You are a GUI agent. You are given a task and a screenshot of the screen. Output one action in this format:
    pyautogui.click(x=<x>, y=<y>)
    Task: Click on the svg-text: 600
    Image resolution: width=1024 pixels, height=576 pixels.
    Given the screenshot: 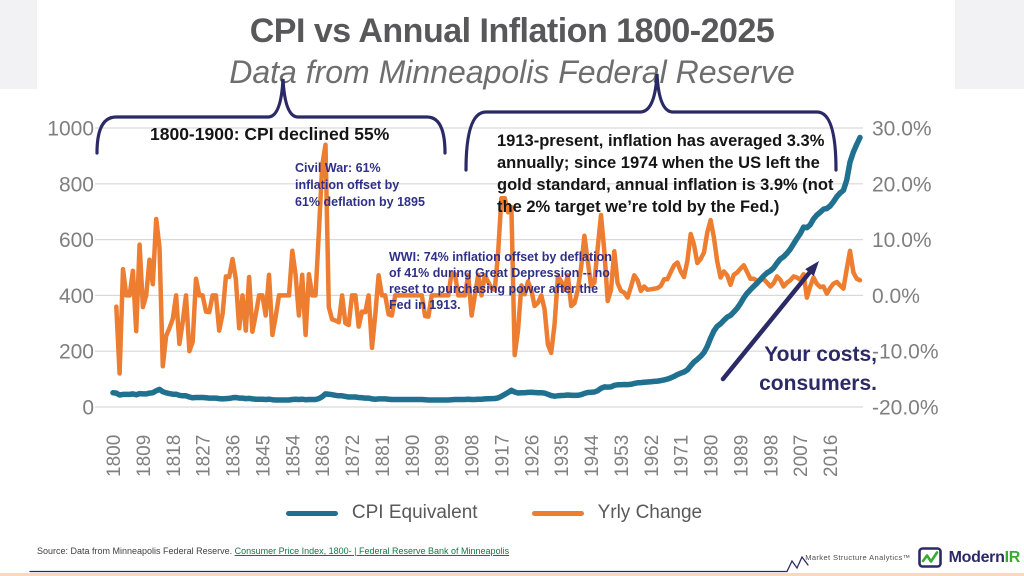 What is the action you would take?
    pyautogui.click(x=76, y=240)
    